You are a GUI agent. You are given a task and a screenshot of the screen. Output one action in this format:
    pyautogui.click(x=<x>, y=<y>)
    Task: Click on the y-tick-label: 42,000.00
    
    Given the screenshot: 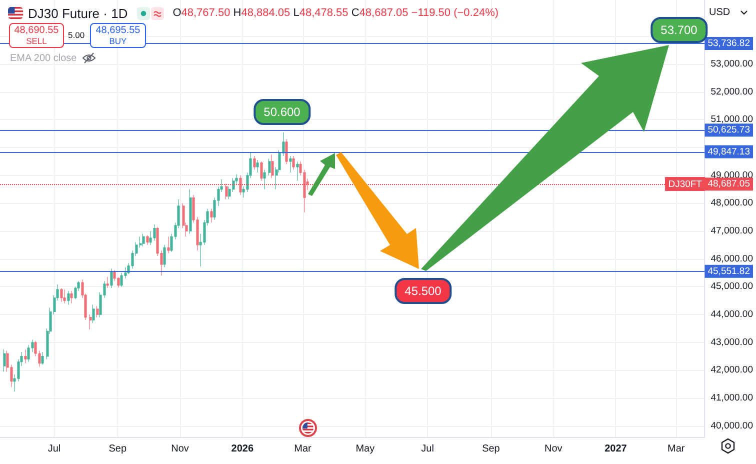 What is the action you would take?
    pyautogui.click(x=732, y=370)
    